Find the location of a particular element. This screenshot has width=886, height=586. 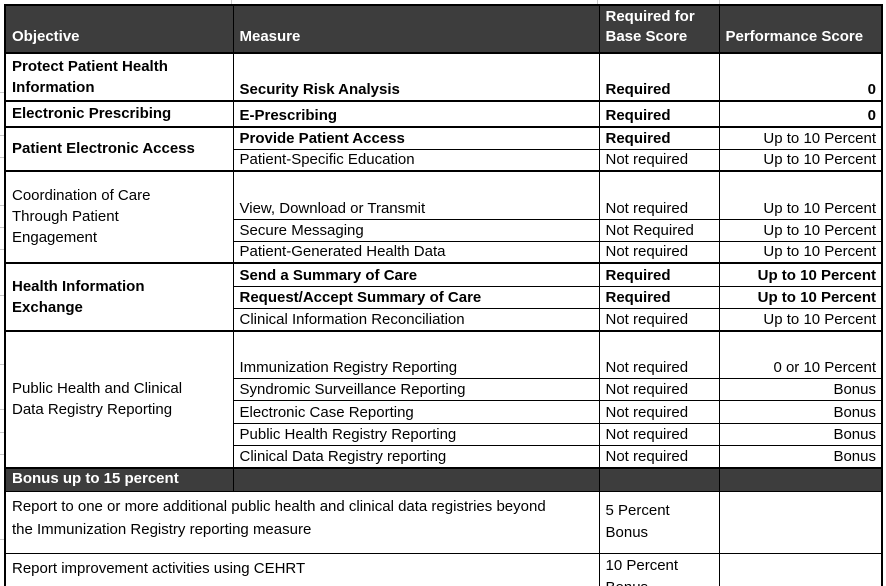

required-cell: Not Required is located at coordinates (659, 230).